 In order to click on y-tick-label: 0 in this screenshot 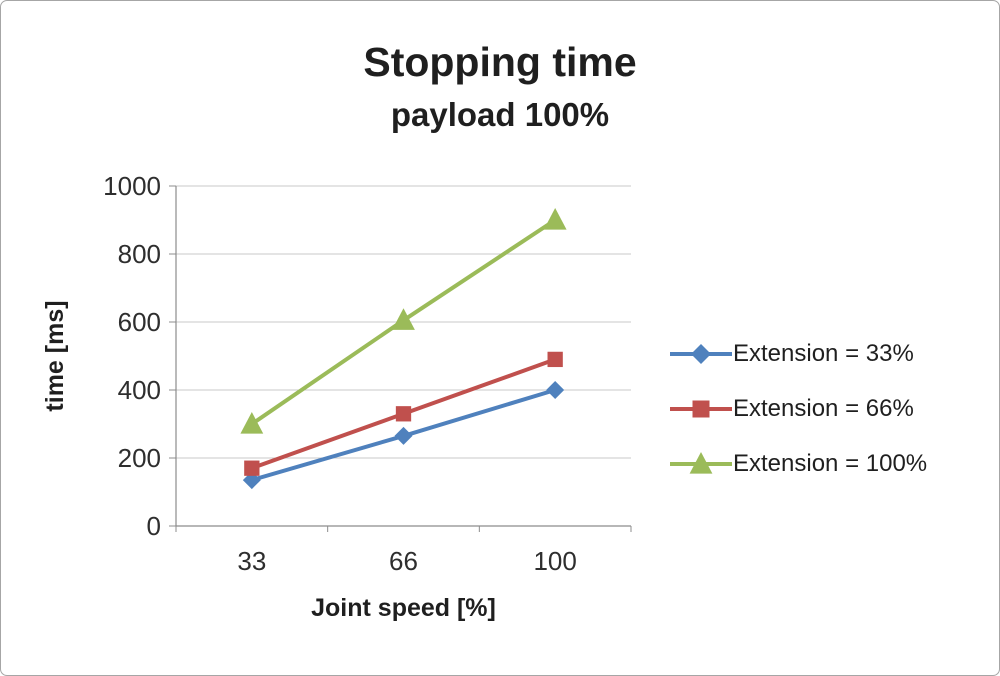, I will do `click(154, 526)`.